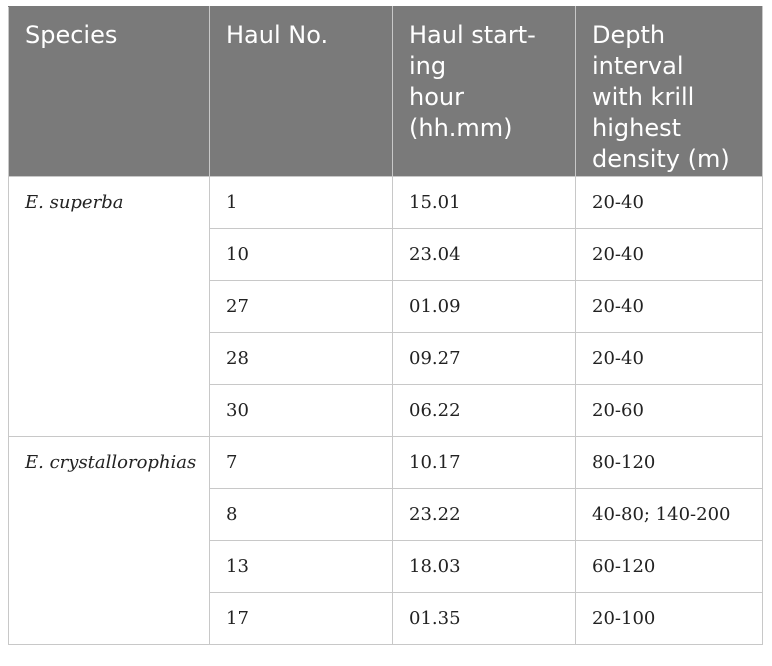 Image resolution: width=772 pixels, height=666 pixels. Describe the element at coordinates (484, 91) in the screenshot. I see `header-haul-start-hour: Haul start- ing hour (hh.mm)` at that location.